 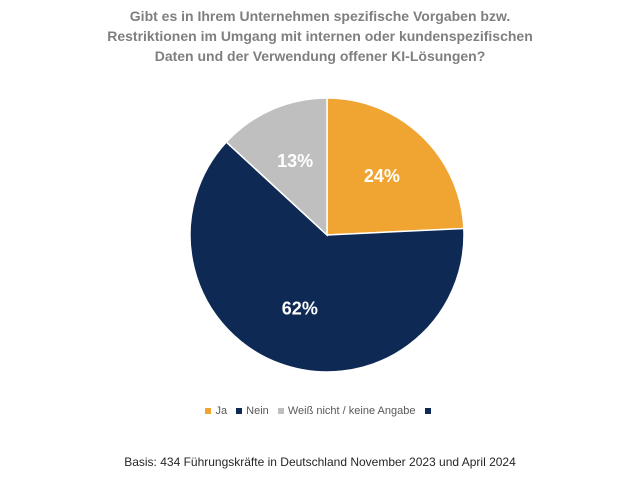 What do you see at coordinates (257, 411) in the screenshot?
I see `legend-label-nein: Nein` at bounding box center [257, 411].